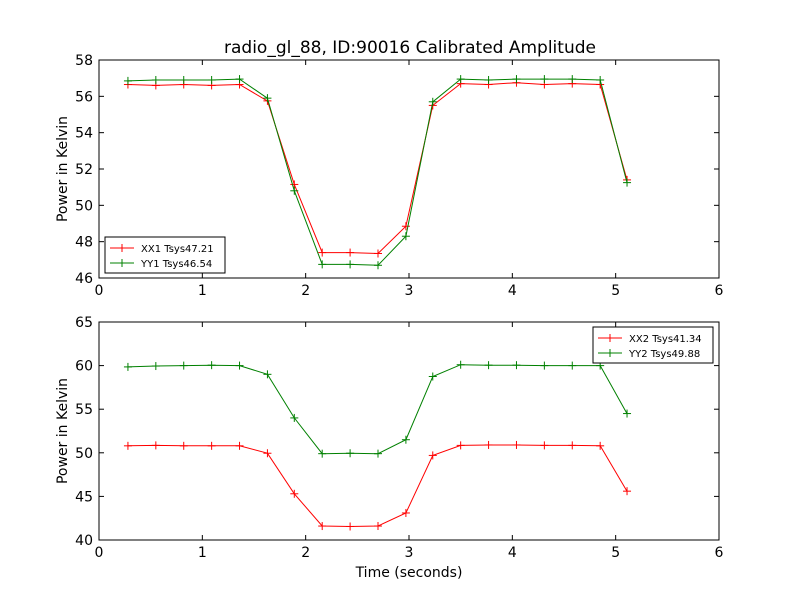 The image size is (800, 600). Describe the element at coordinates (84, 323) in the screenshot. I see `y-tick-label: 65` at that location.